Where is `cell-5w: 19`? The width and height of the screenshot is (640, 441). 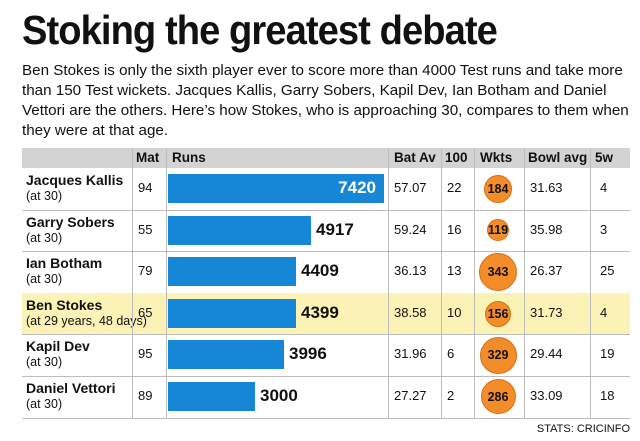 cell-5w: 19 is located at coordinates (607, 354).